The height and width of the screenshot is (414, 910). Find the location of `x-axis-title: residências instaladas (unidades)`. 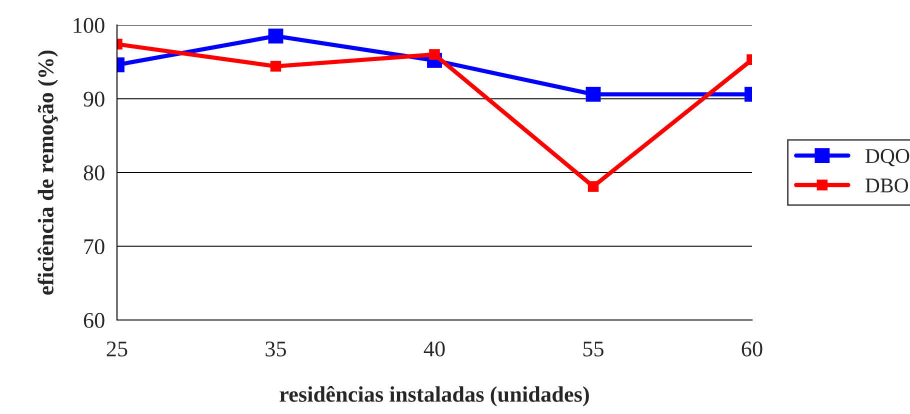

x-axis-title: residências instaladas (unidades) is located at coordinates (434, 396).